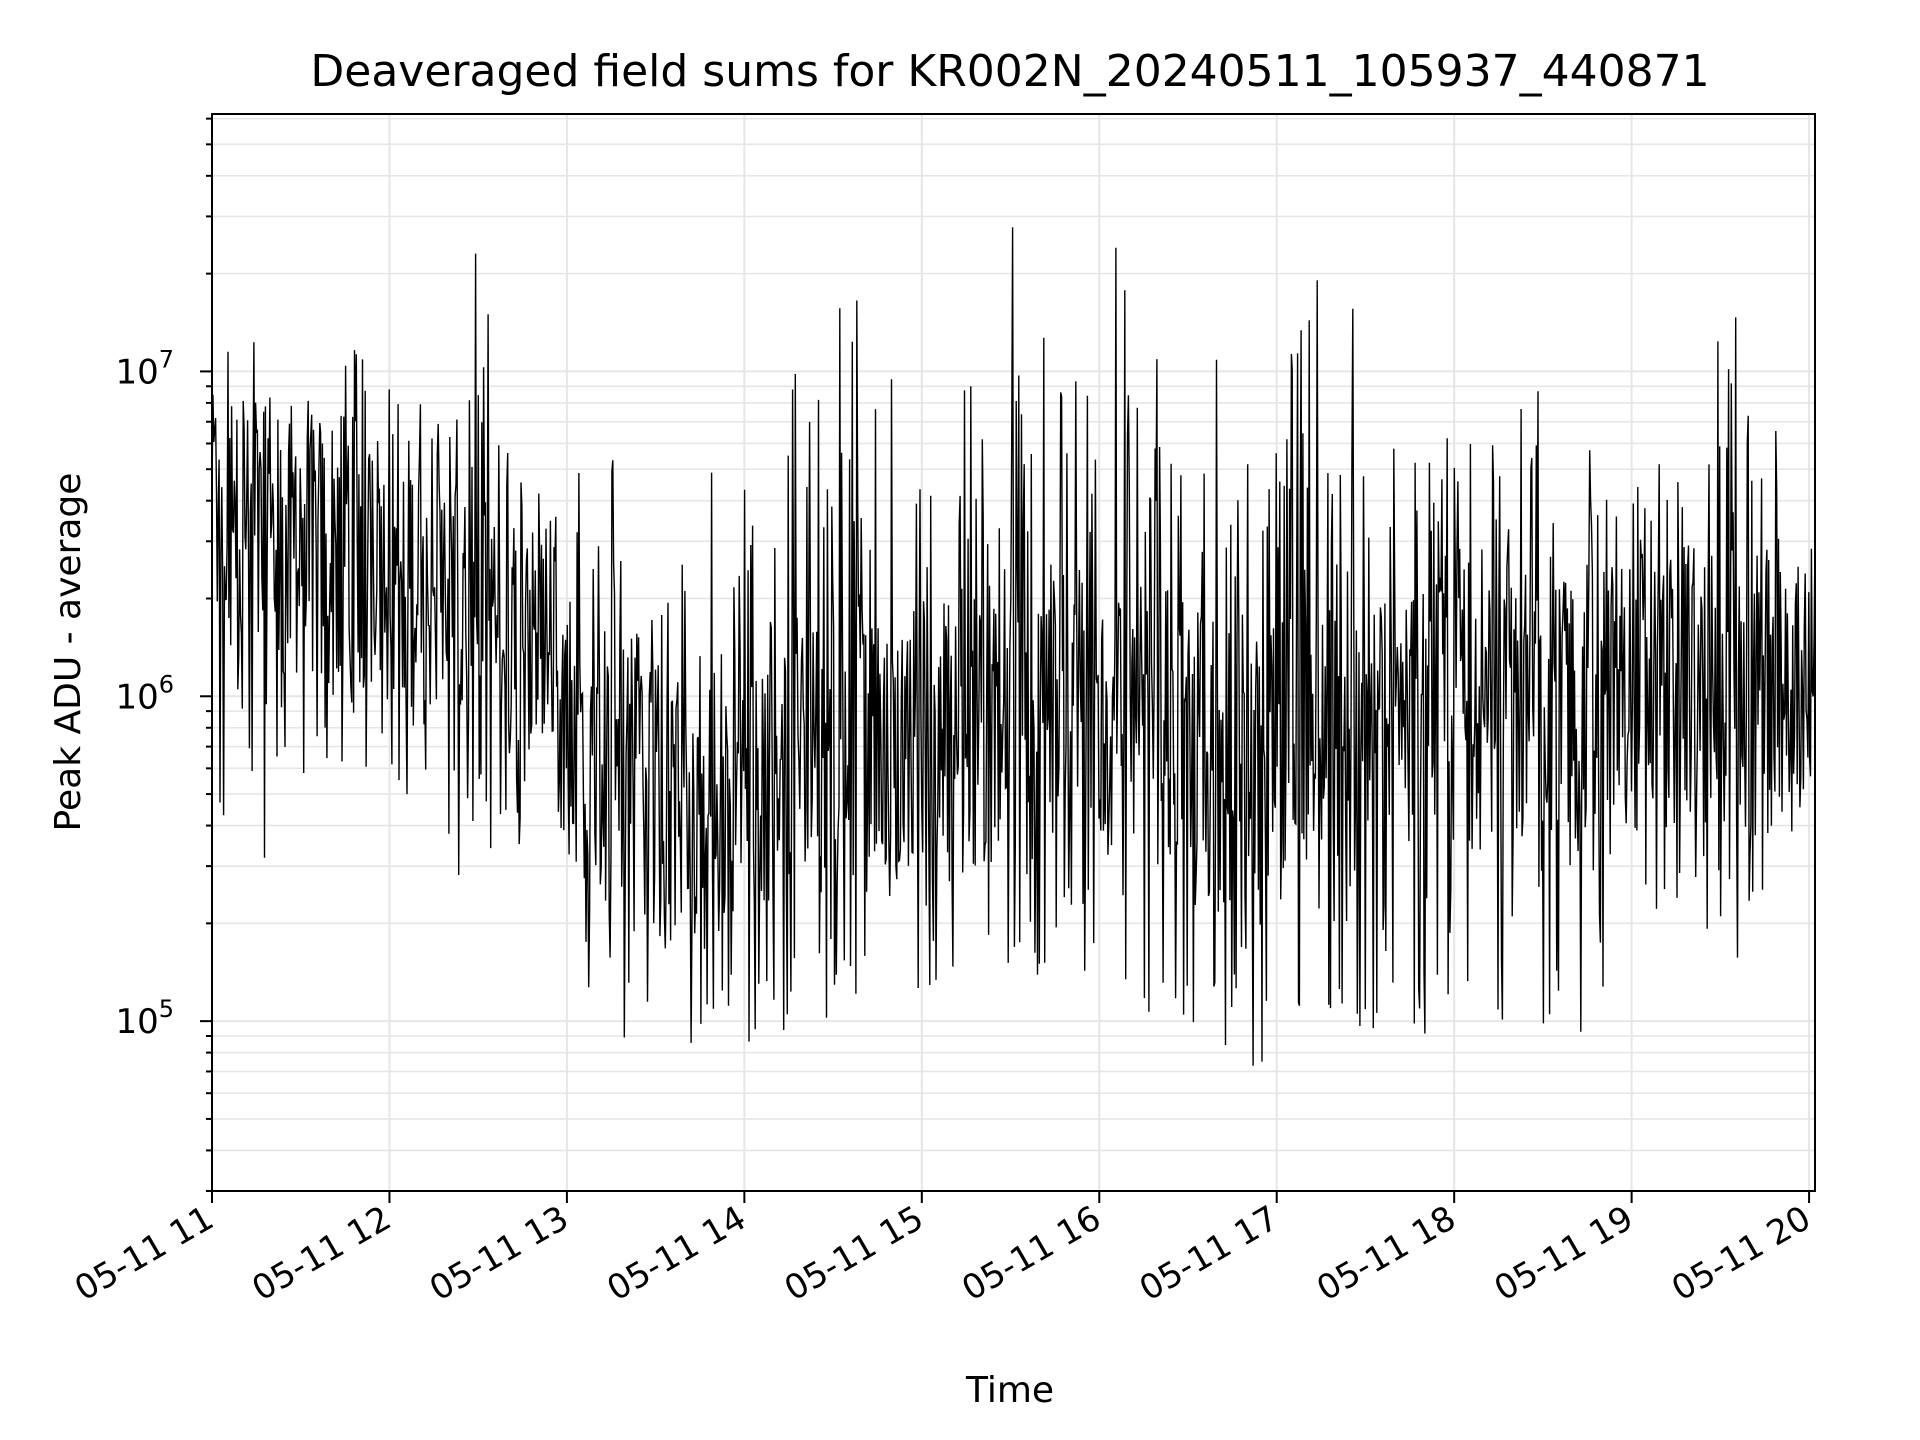 This screenshot has height=1440, width=1920. What do you see at coordinates (1564, 1253) in the screenshot?
I see `x-tick-label: 05-11 19` at bounding box center [1564, 1253].